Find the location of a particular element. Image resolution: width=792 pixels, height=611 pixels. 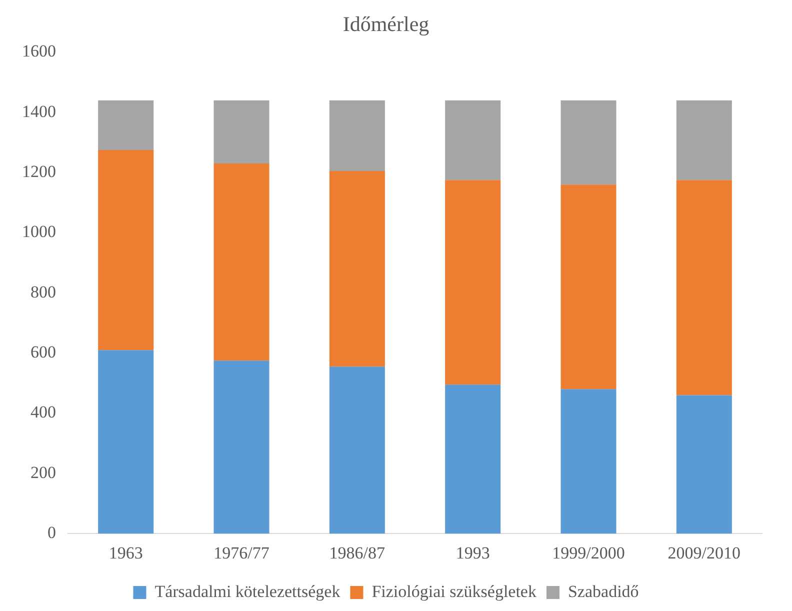

y-tick-label: 1000 is located at coordinates (39, 232).